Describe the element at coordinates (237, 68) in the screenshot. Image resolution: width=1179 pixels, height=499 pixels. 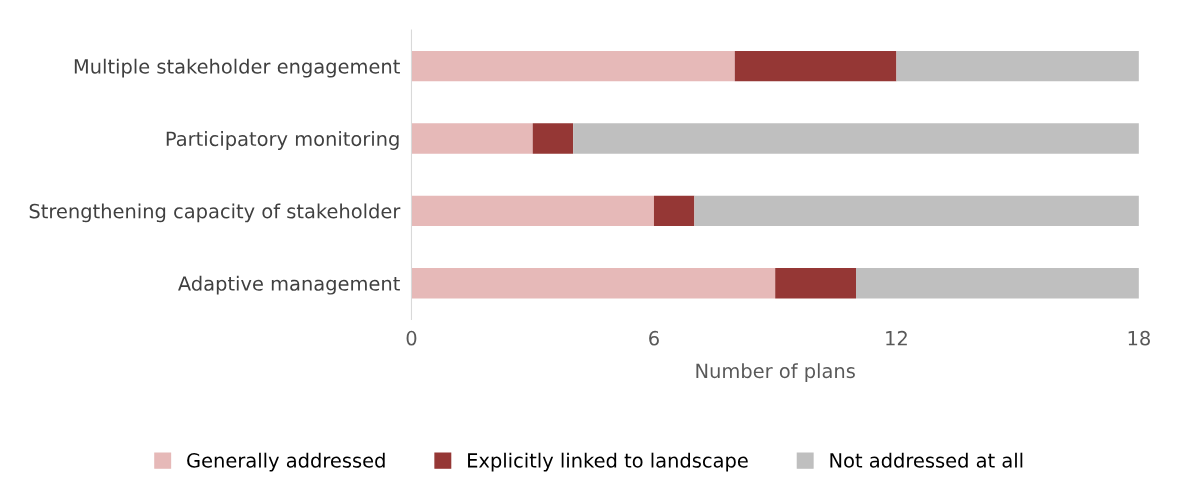
I see `y-tick-label: Multiple stakeholder engagement` at that location.